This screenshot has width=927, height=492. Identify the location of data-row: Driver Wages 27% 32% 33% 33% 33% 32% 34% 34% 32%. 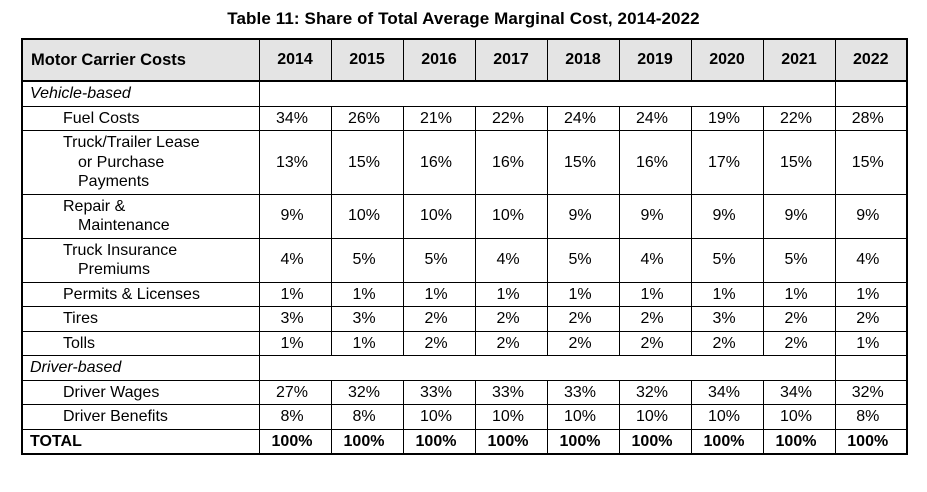
(464, 392).